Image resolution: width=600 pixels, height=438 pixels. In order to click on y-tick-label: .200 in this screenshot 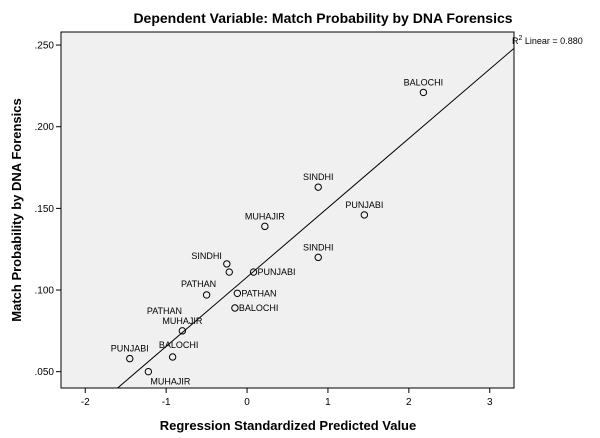, I will do `click(45, 127)`.